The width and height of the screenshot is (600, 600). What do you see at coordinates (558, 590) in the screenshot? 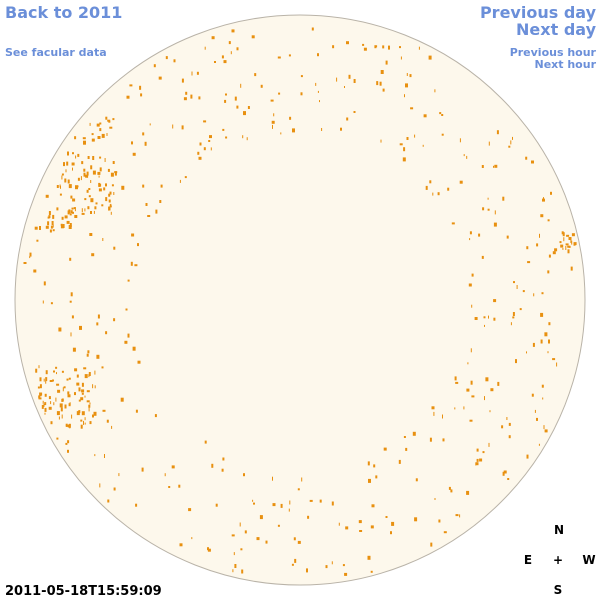
I see `compass-south: S` at bounding box center [558, 590].